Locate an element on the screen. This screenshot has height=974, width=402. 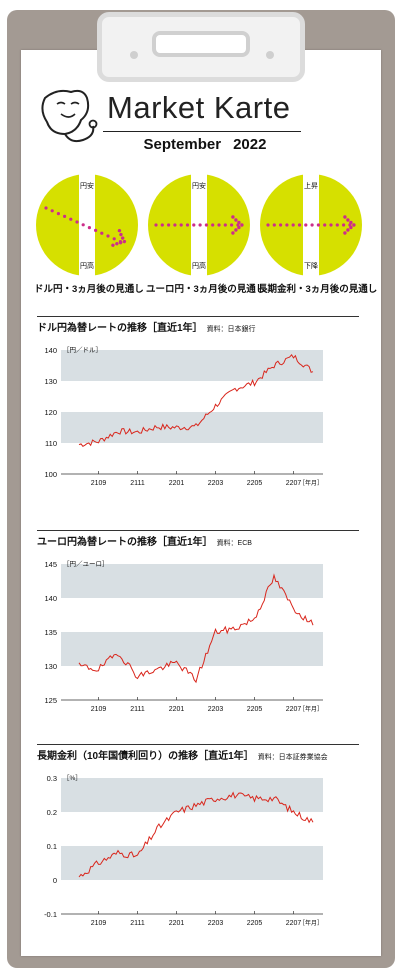
outlook-top-label: 上昇 is located at coordinates (311, 185).